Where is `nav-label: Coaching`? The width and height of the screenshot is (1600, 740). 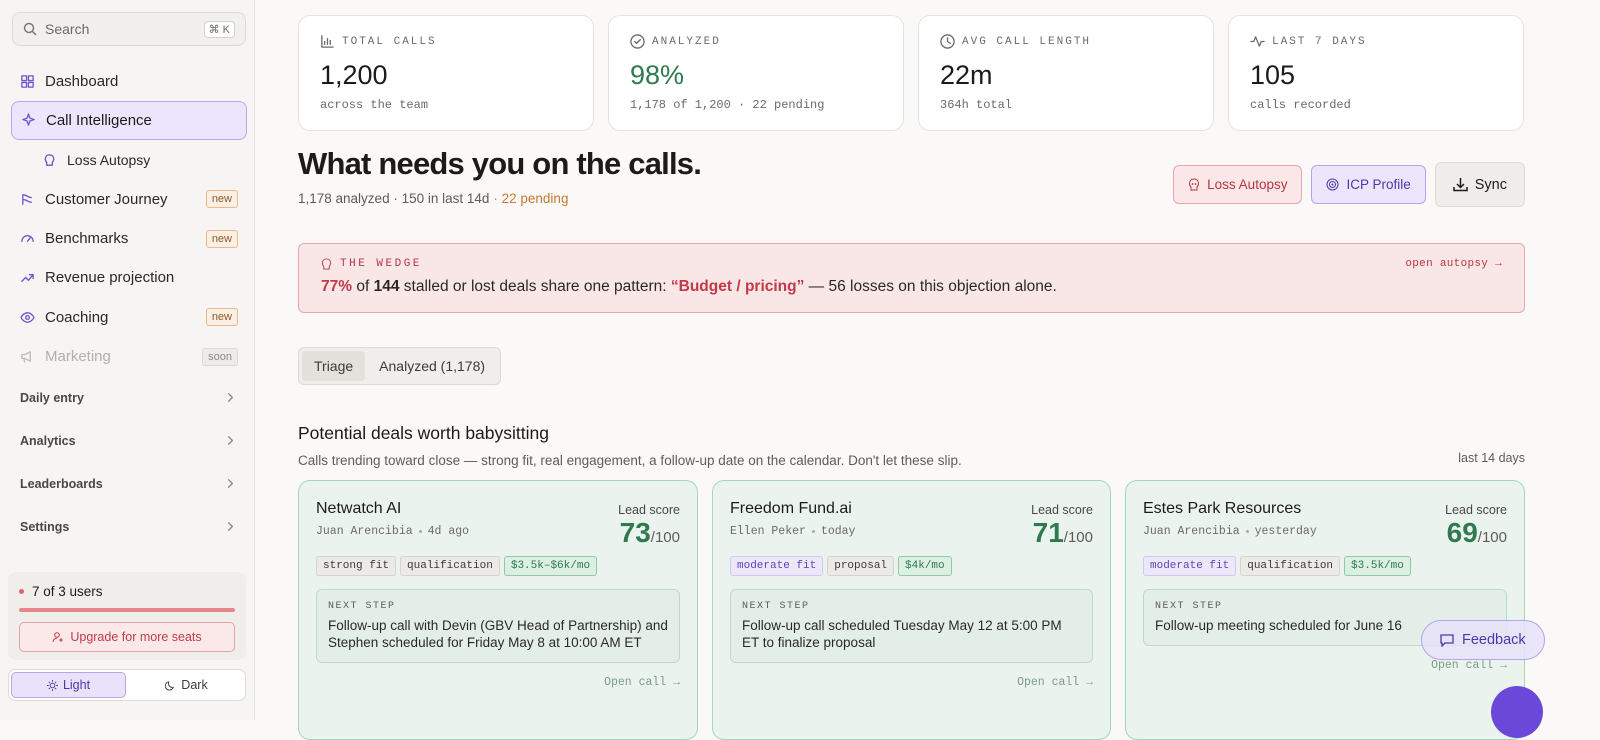
nav-label: Coaching is located at coordinates (77, 317).